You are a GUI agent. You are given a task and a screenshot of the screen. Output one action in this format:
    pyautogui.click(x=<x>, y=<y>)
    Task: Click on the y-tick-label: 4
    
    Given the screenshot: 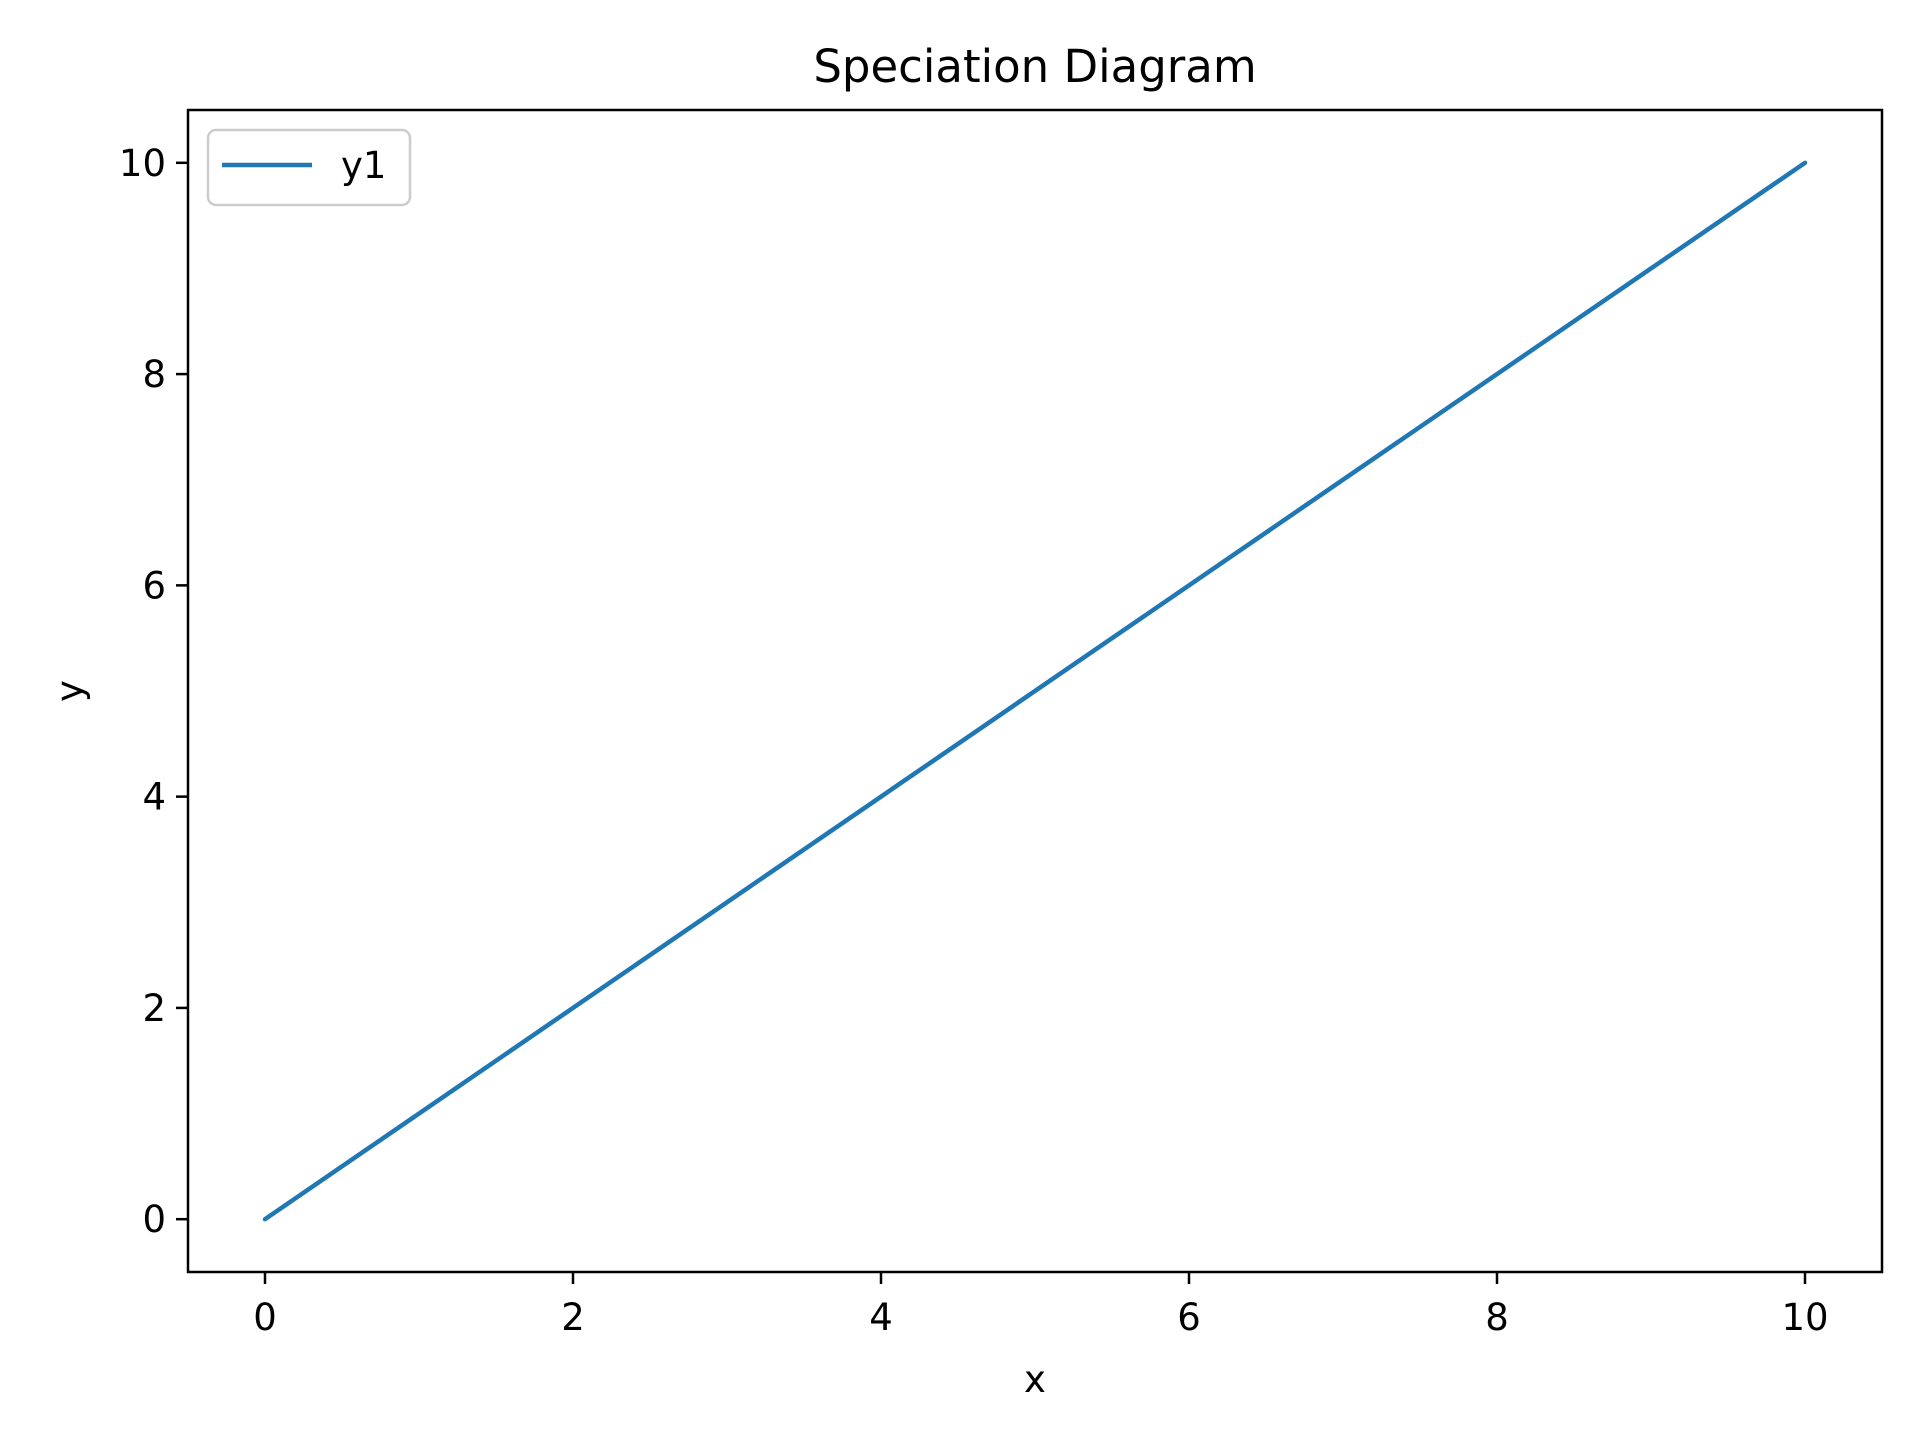 What is the action you would take?
    pyautogui.click(x=154, y=797)
    